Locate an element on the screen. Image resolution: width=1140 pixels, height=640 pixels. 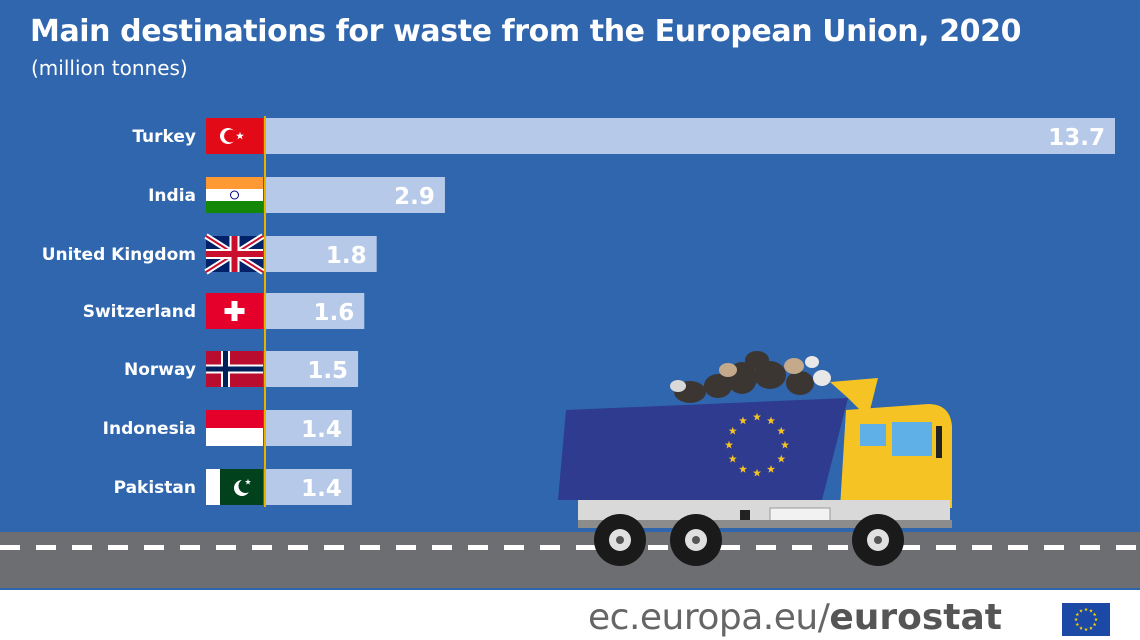
category-label: India is located at coordinates (172, 196).